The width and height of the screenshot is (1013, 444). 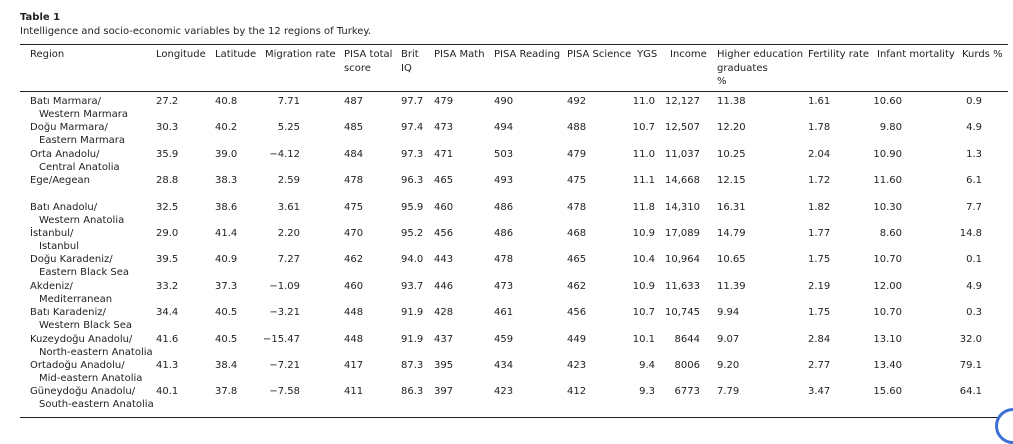 I want to click on table-cell: 6773, so click(x=687, y=392).